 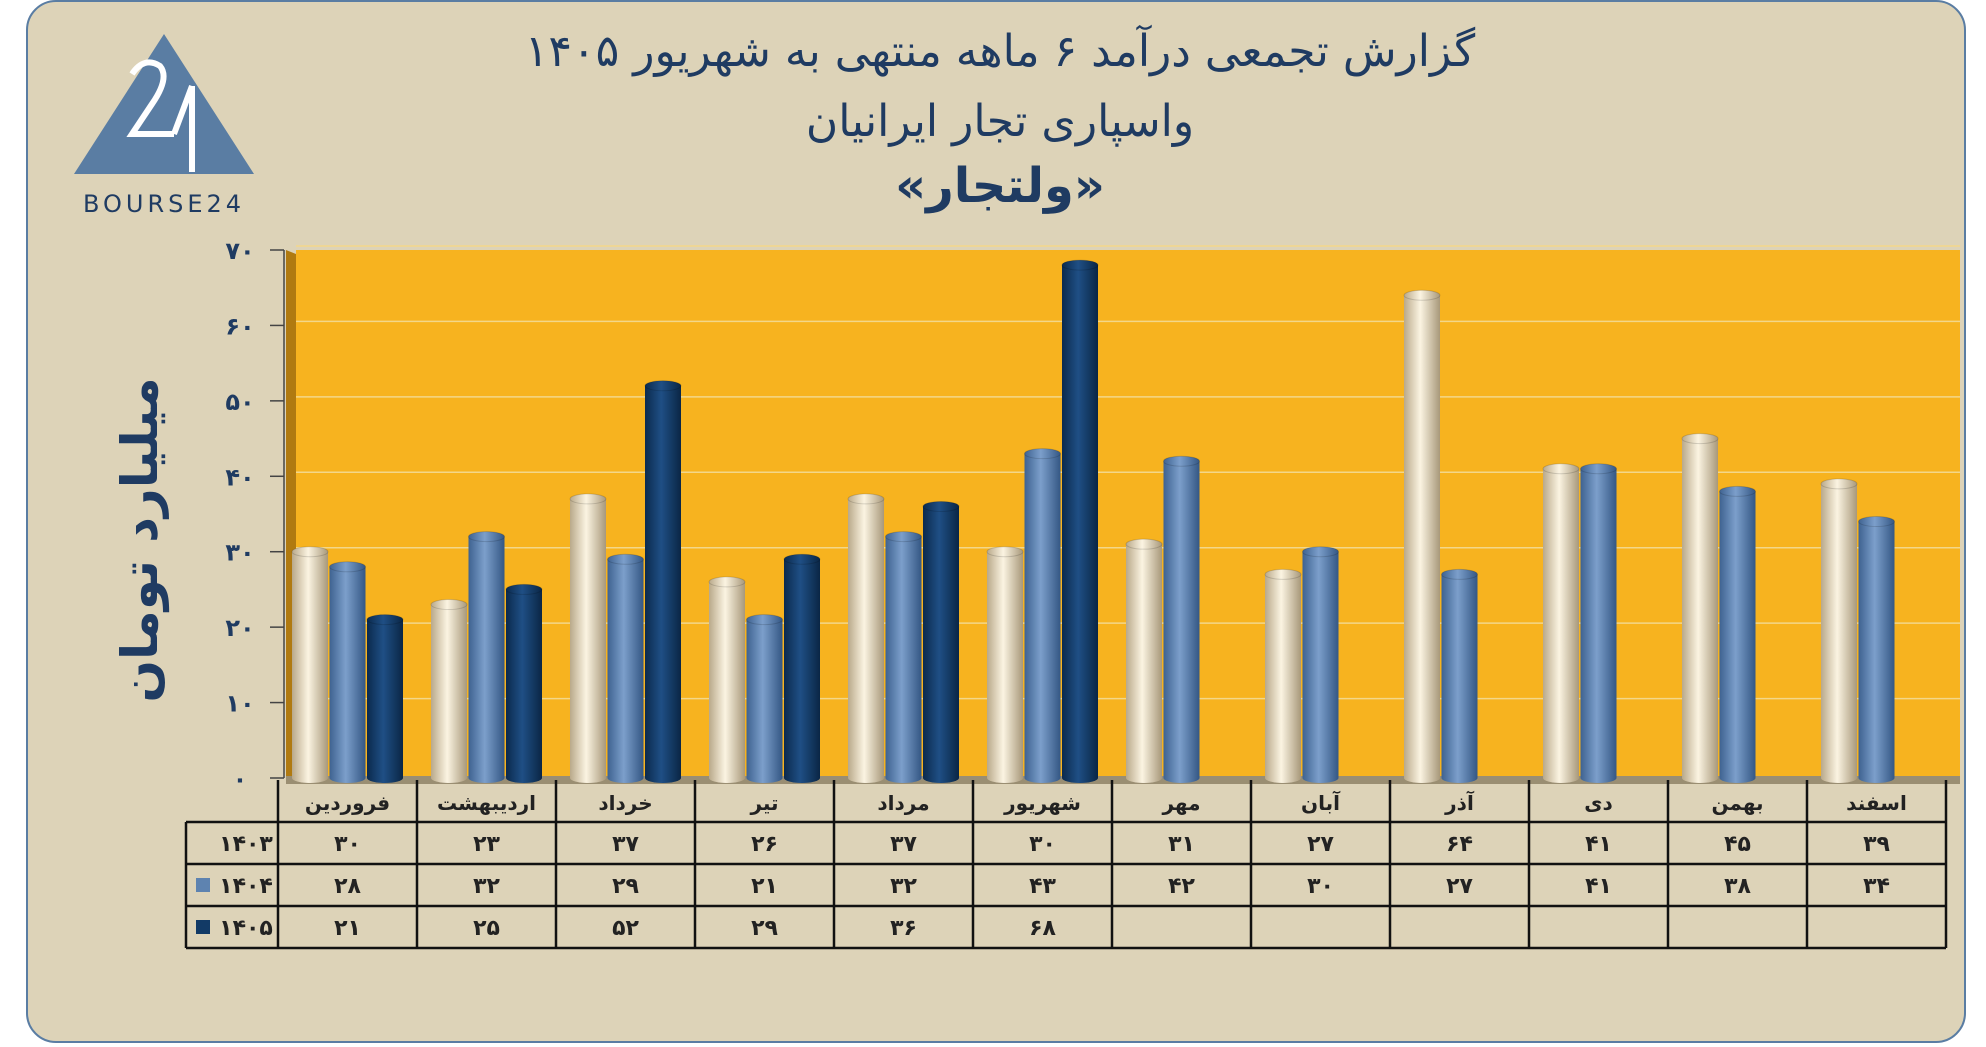 What do you see at coordinates (1876, 803) in the screenshot?
I see `category-label: اسفند` at bounding box center [1876, 803].